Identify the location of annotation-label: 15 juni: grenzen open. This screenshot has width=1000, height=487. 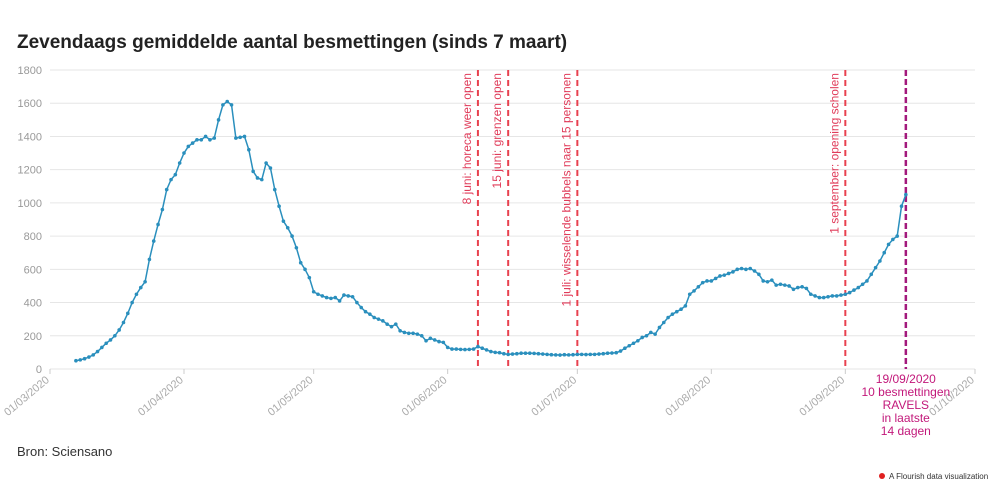
(497, 130).